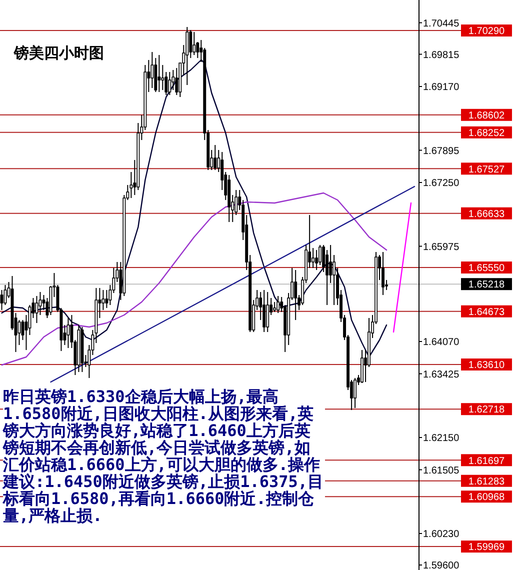 Image resolution: width=513 pixels, height=570 pixels. Describe the element at coordinates (487, 285) in the screenshot. I see `ref-line-label: 1.65218` at that location.